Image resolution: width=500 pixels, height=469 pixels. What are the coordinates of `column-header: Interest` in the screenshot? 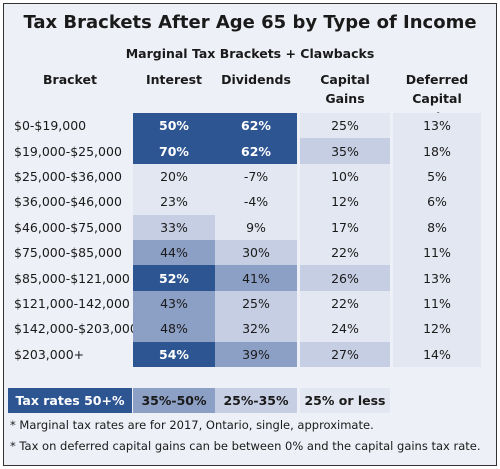 It's located at (174, 79).